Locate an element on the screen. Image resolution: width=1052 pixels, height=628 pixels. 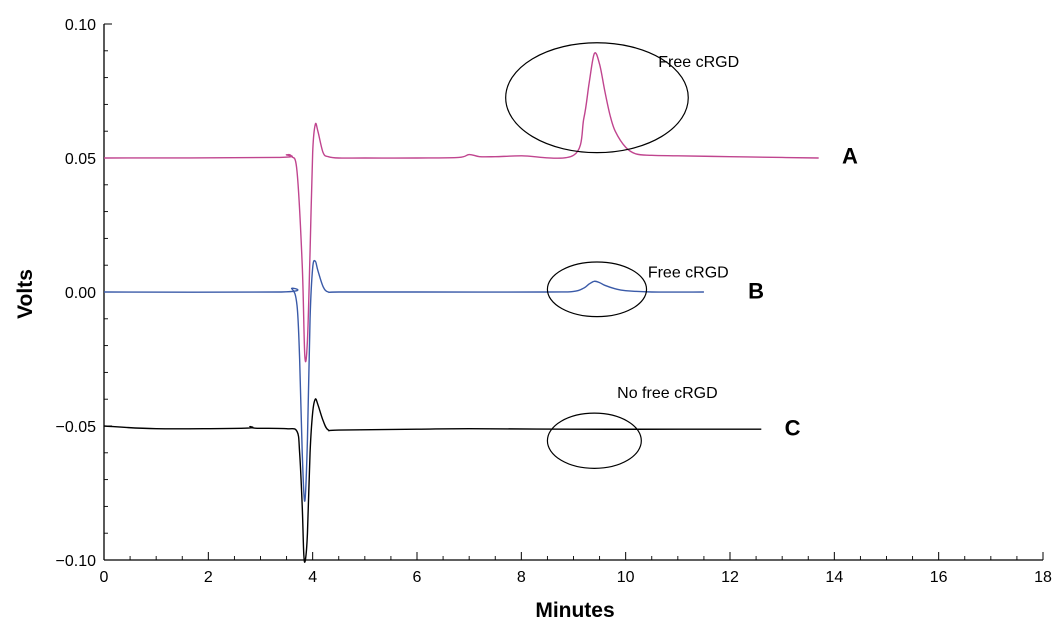
annotations: Free cRGD Free cRGD No free cRGD A B C is located at coordinates (737, 247).